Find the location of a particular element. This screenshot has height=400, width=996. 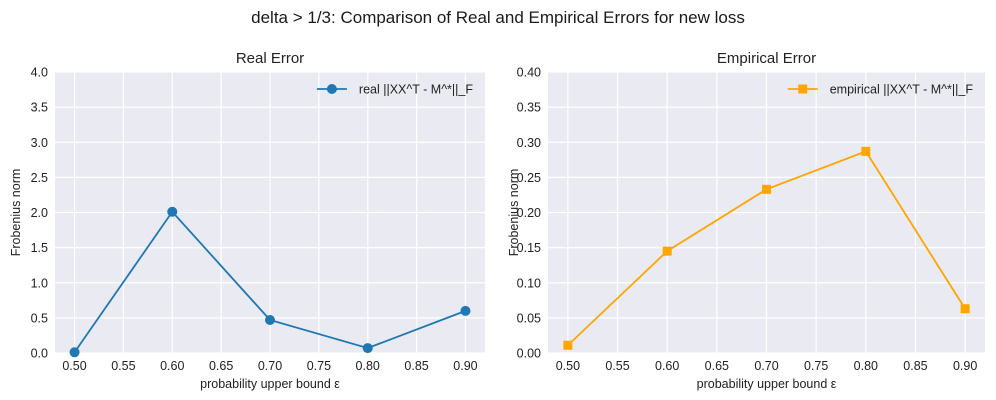

y-tick-label: 0.25 is located at coordinates (529, 178).